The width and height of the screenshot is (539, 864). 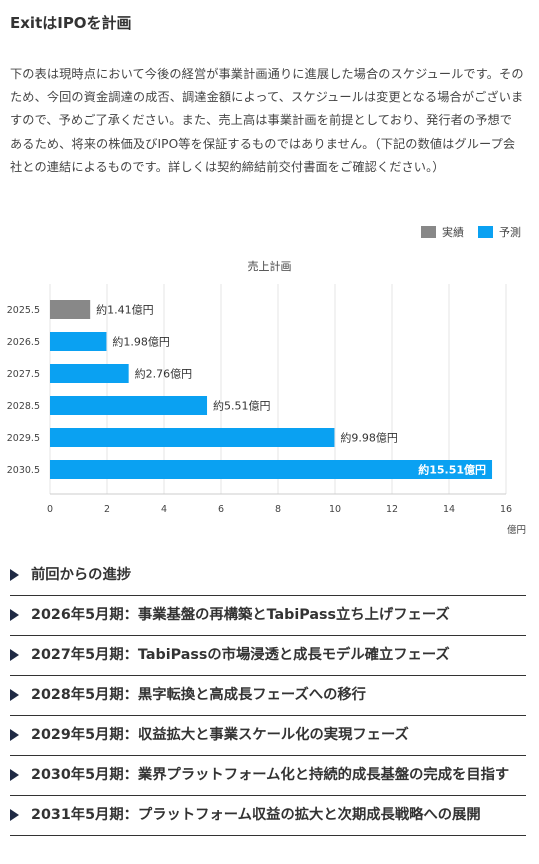 I want to click on y-category-label: 2027.5, so click(x=23, y=374).